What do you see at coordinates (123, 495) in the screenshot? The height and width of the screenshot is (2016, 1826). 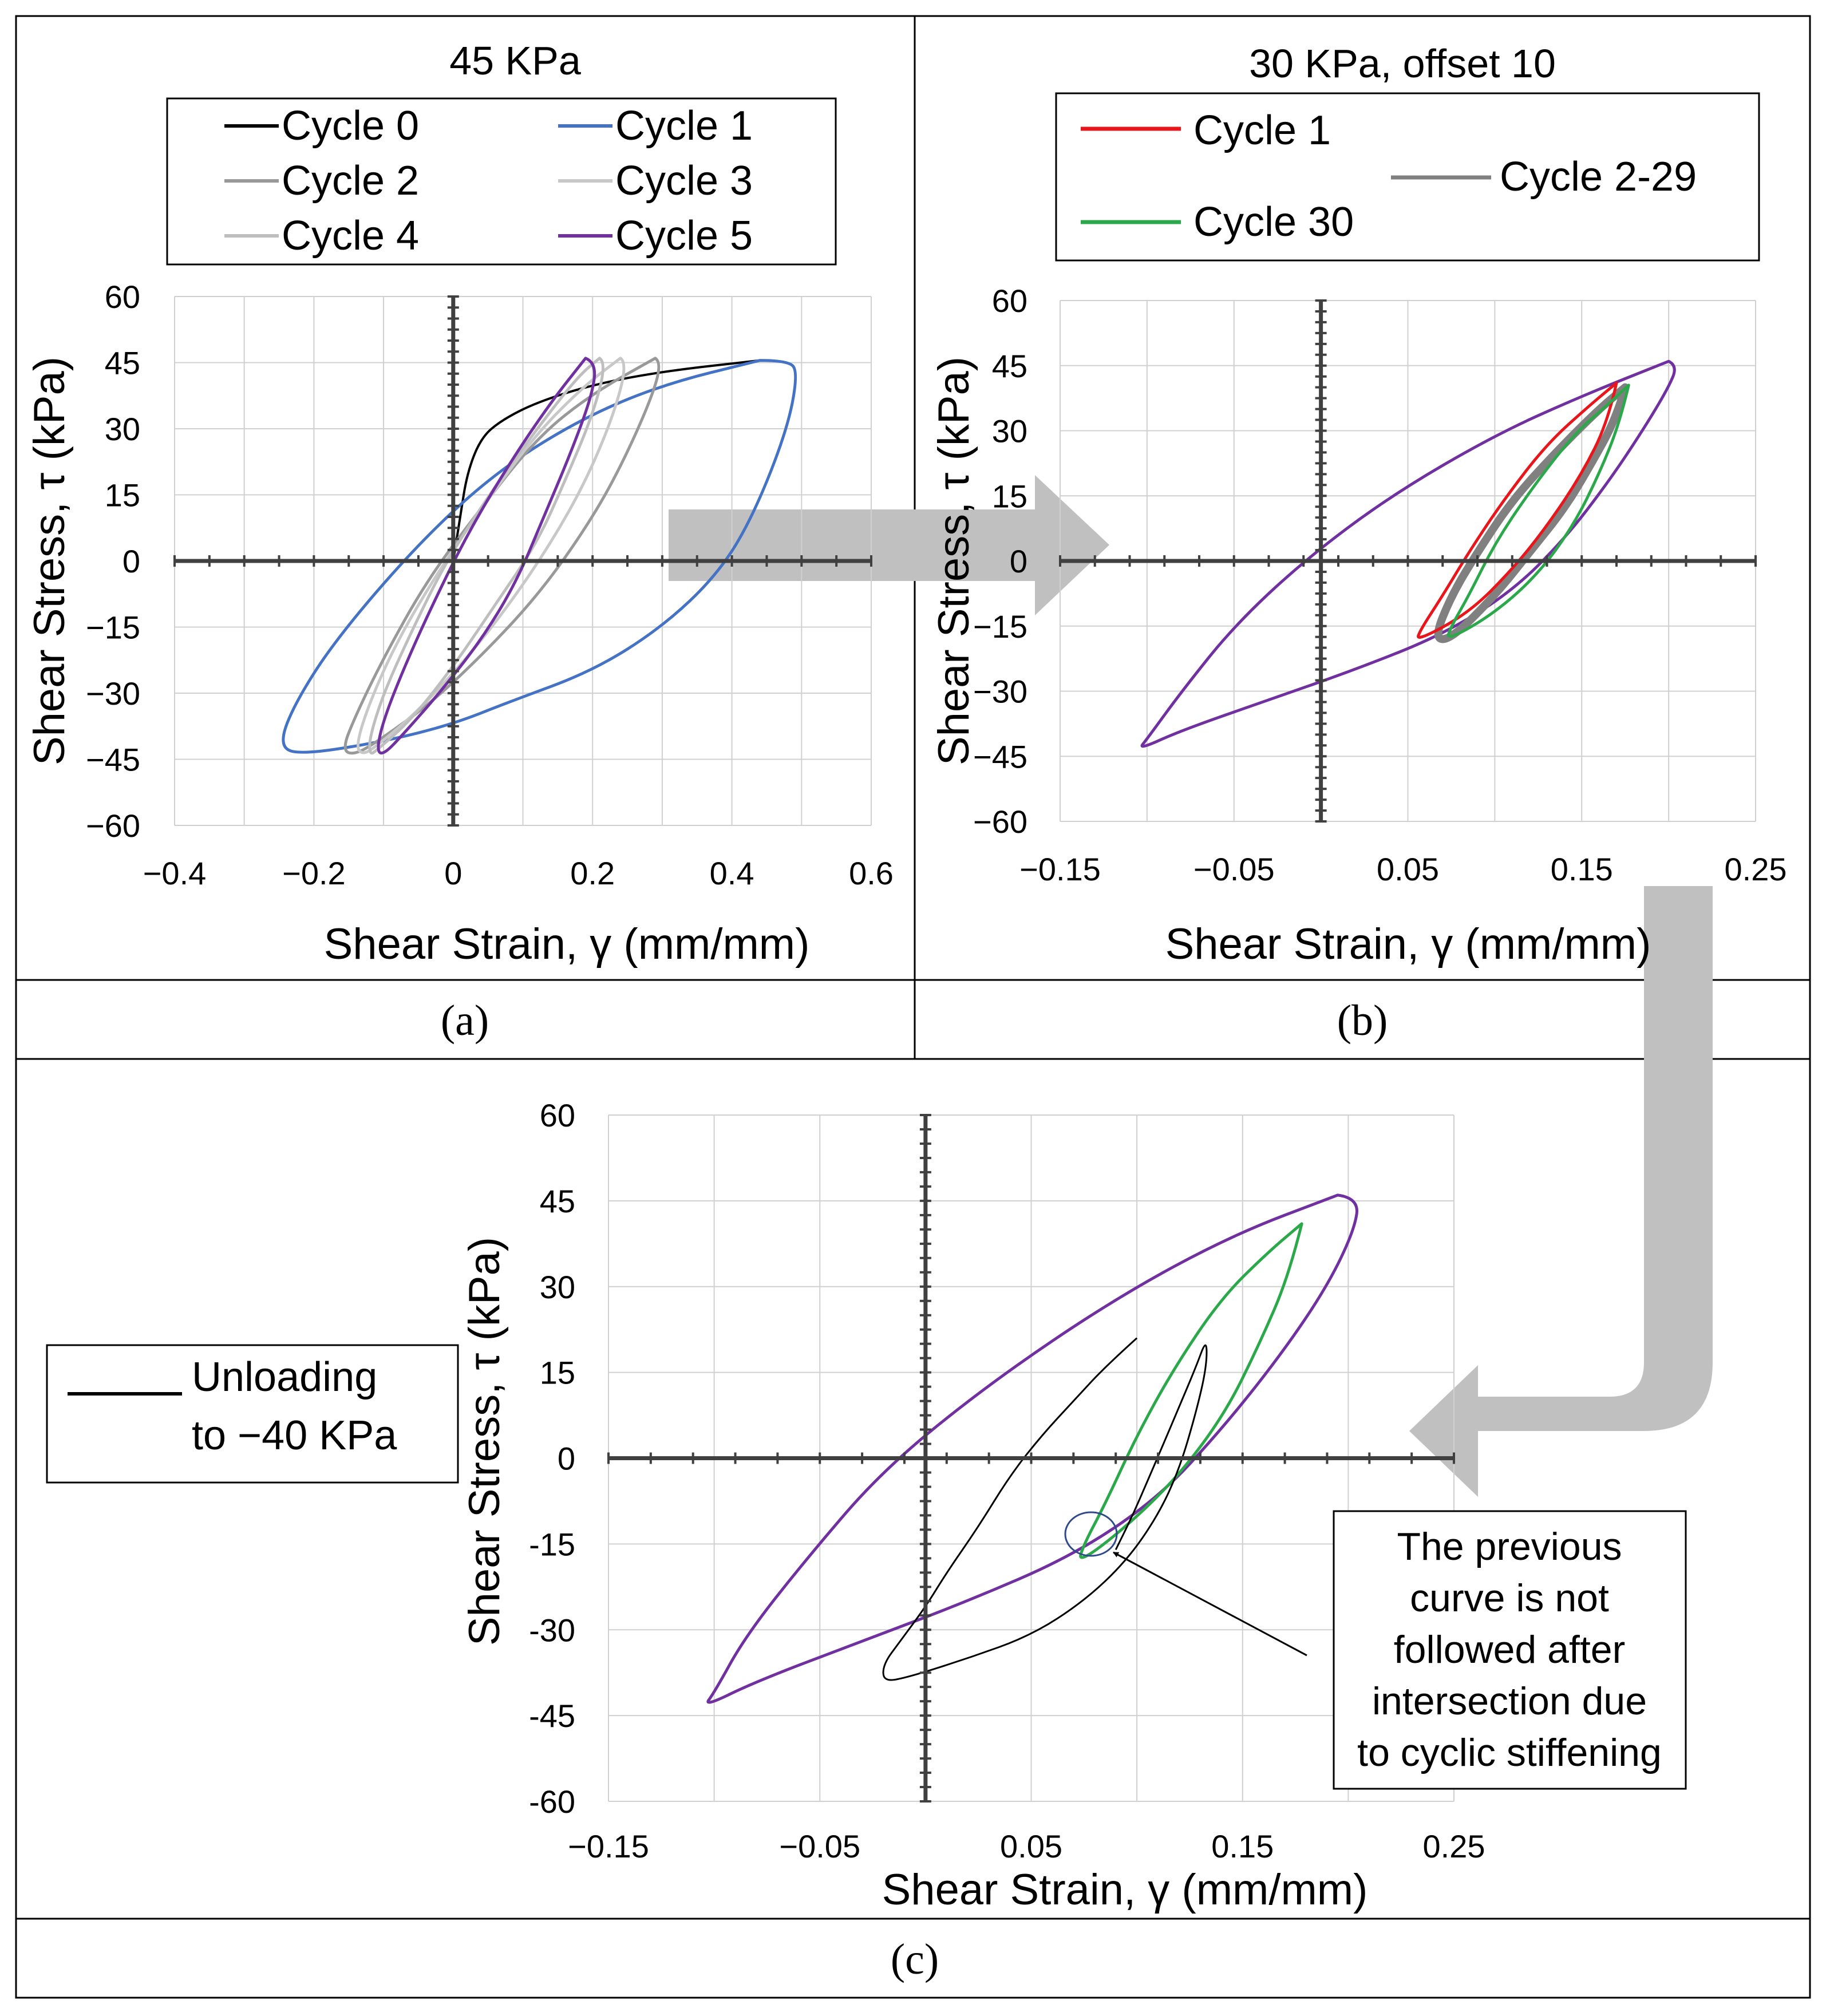 I see `chart-a-y-tick-label: 15` at bounding box center [123, 495].